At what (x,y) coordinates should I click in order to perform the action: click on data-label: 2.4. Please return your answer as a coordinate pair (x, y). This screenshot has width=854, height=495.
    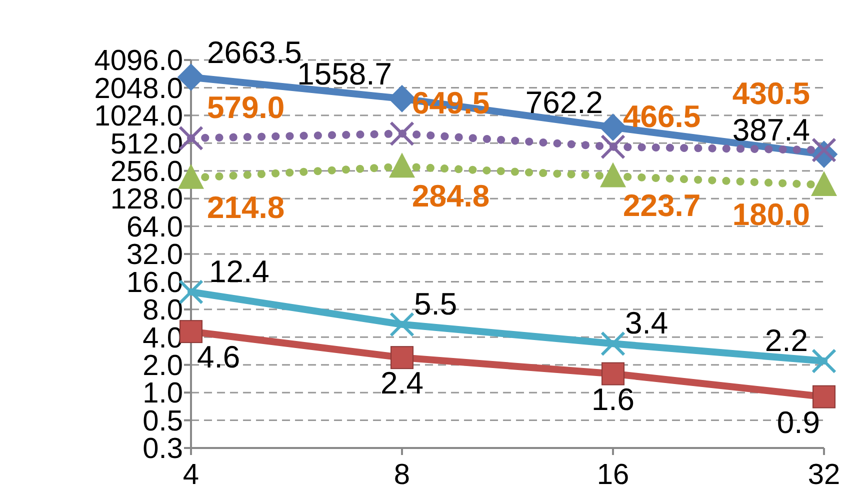
    Looking at the image, I should click on (402, 383).